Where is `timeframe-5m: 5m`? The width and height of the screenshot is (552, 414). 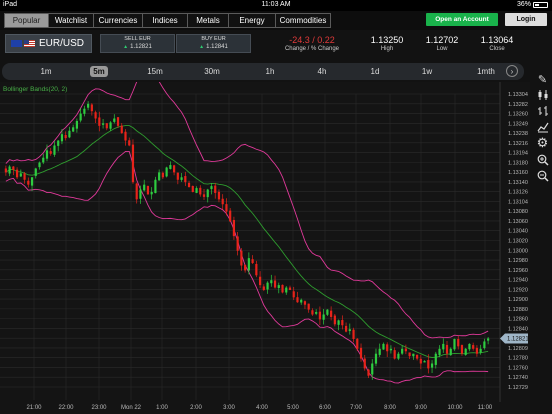
timeframe-5m: 5m is located at coordinates (99, 71).